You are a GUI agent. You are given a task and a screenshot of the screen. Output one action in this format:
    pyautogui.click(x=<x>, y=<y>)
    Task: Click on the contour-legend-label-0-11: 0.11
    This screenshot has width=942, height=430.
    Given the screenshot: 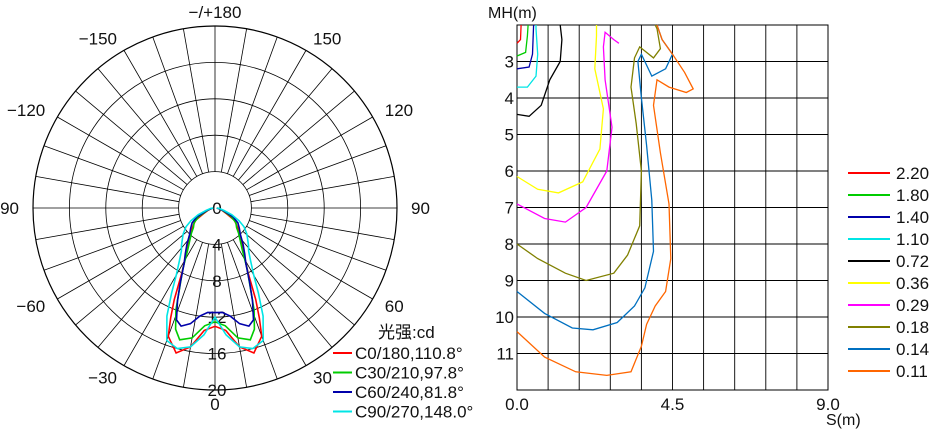 What is the action you would take?
    pyautogui.click(x=912, y=371)
    